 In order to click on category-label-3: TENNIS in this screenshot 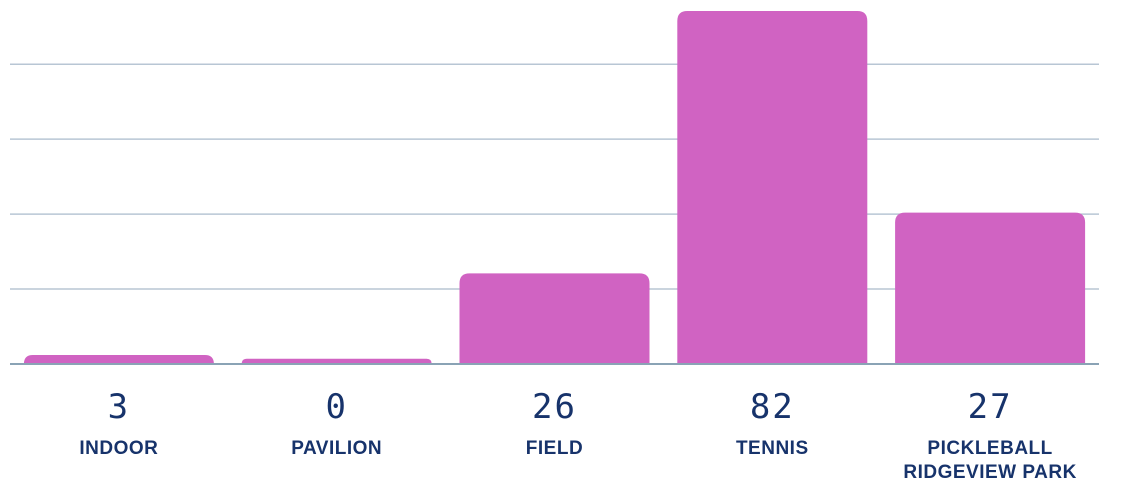, I will do `click(772, 448)`.